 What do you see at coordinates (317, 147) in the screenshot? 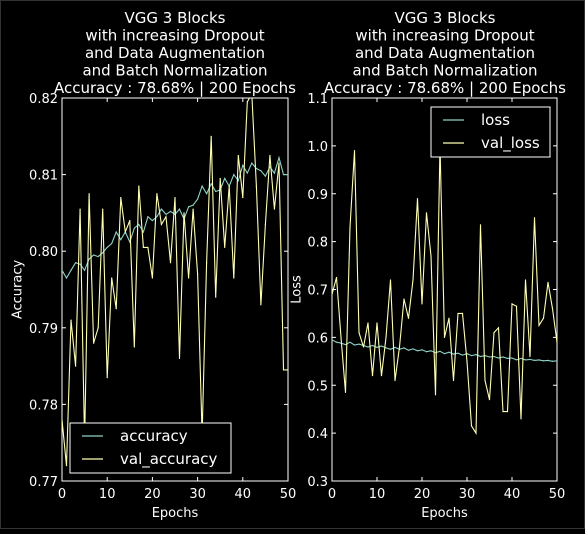
I see `chart-2-ytick-label: 1.0` at bounding box center [317, 147].